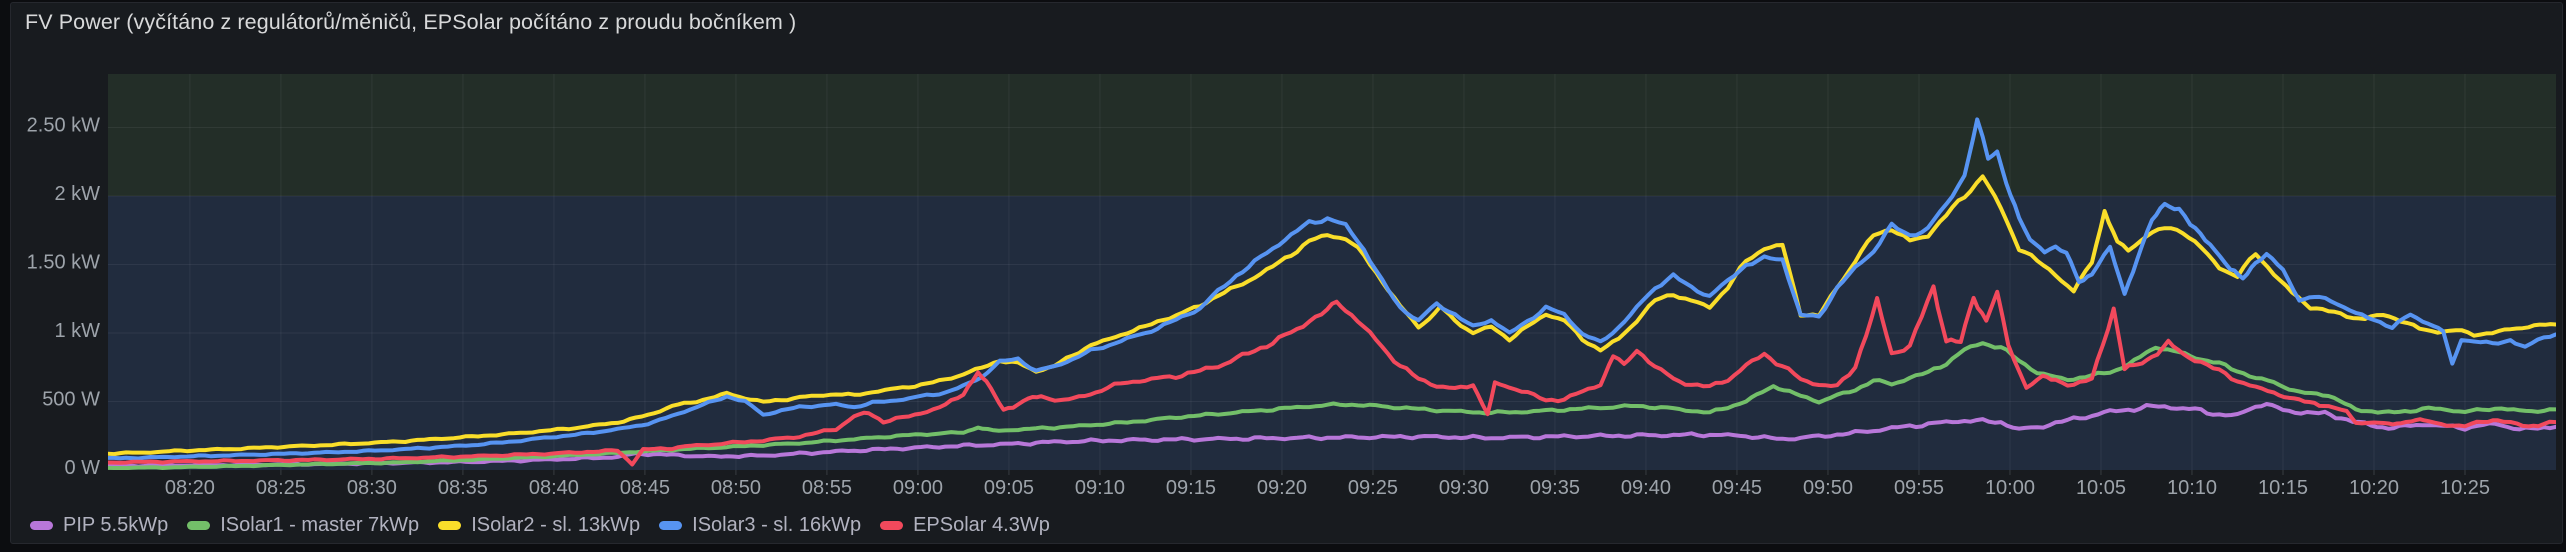  I want to click on y-axis-tick-label: 1 kW, so click(77, 331).